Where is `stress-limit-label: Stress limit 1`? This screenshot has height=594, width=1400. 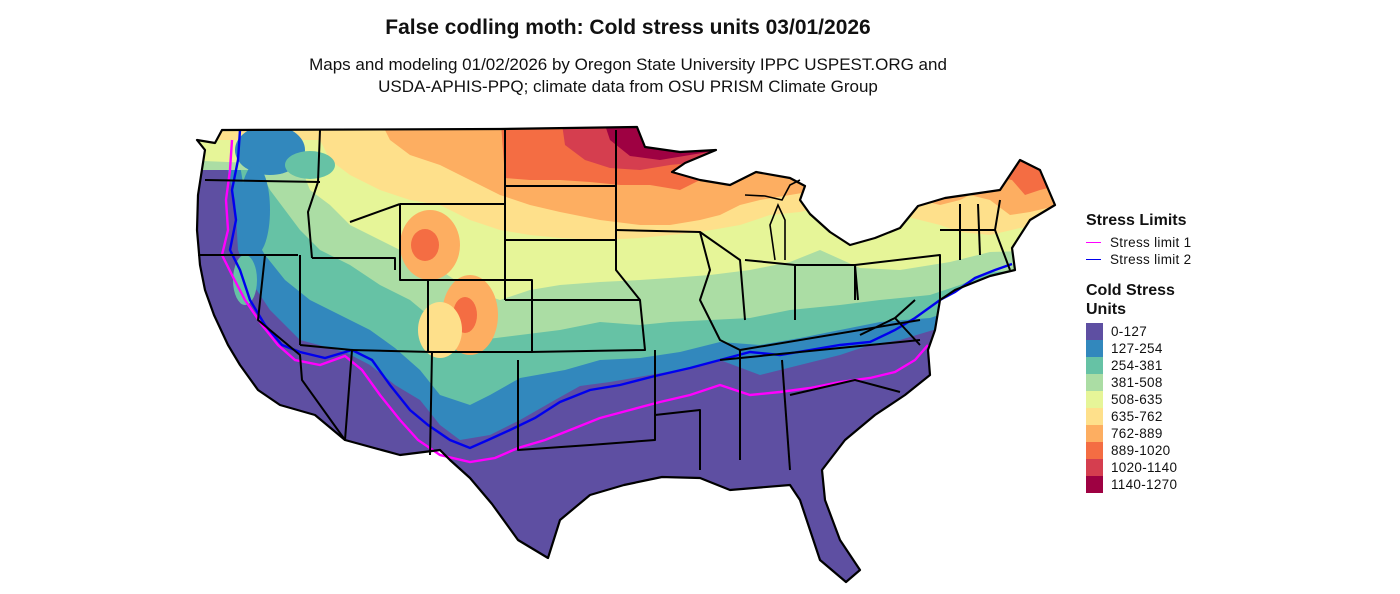 stress-limit-label: Stress limit 1 is located at coordinates (1151, 242).